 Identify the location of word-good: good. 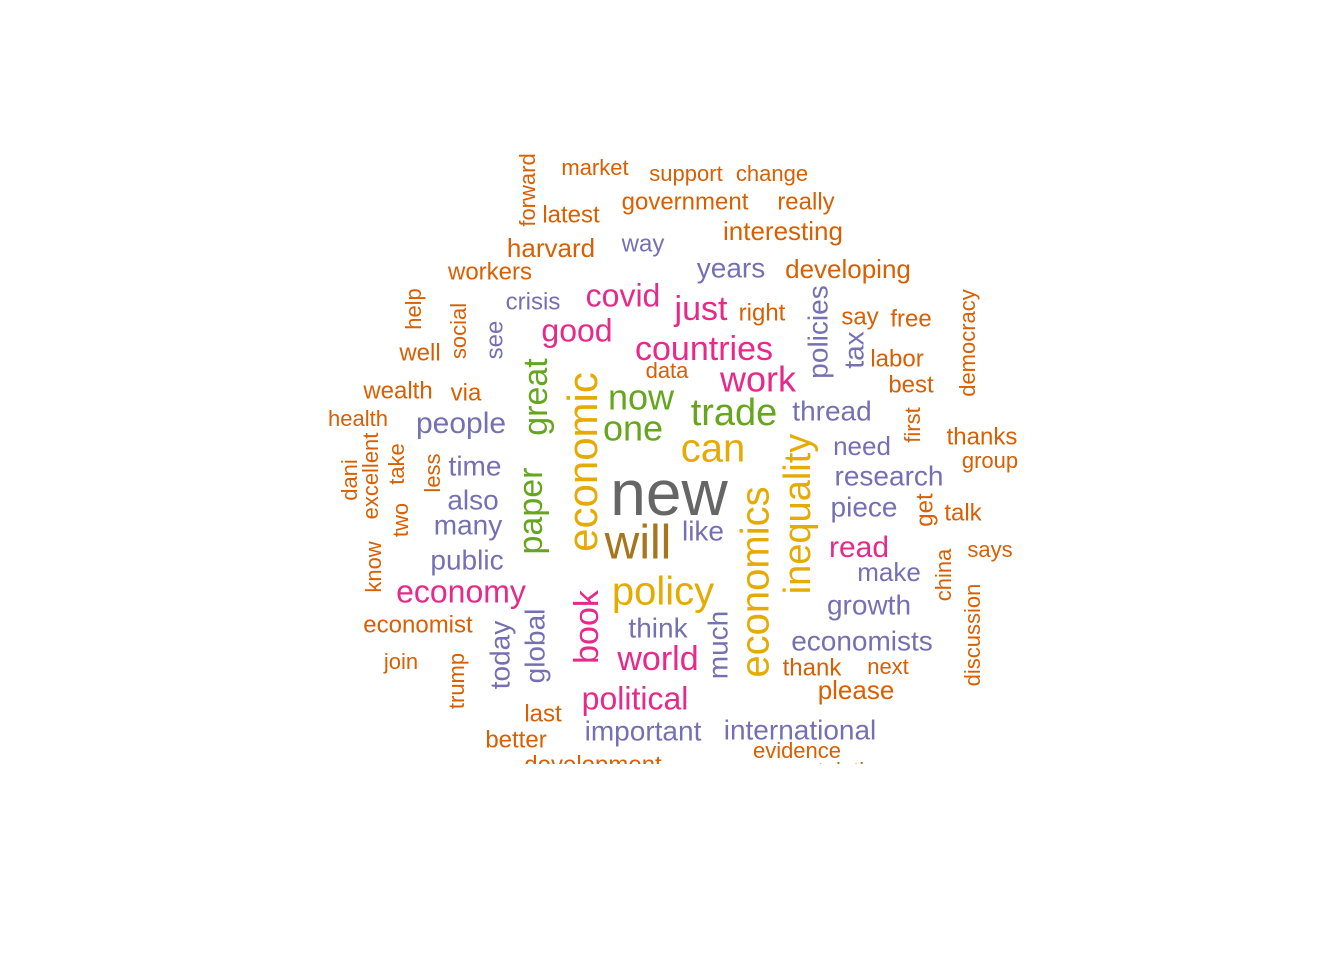
(576, 330).